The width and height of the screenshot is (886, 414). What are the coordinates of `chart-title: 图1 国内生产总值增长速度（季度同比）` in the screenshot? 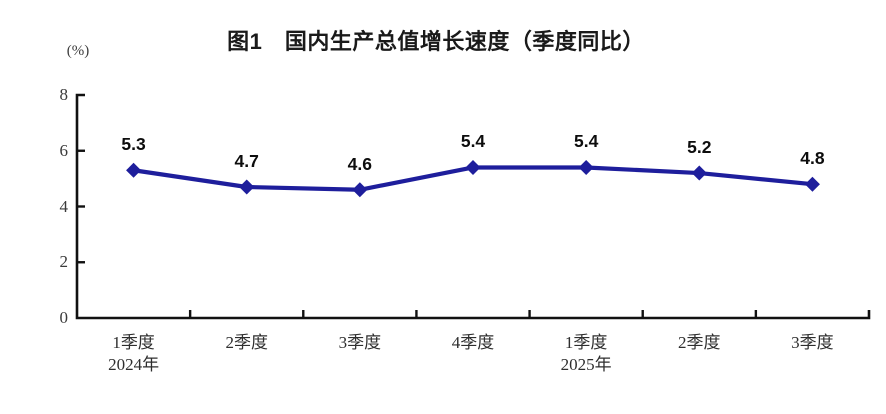 It's located at (436, 41).